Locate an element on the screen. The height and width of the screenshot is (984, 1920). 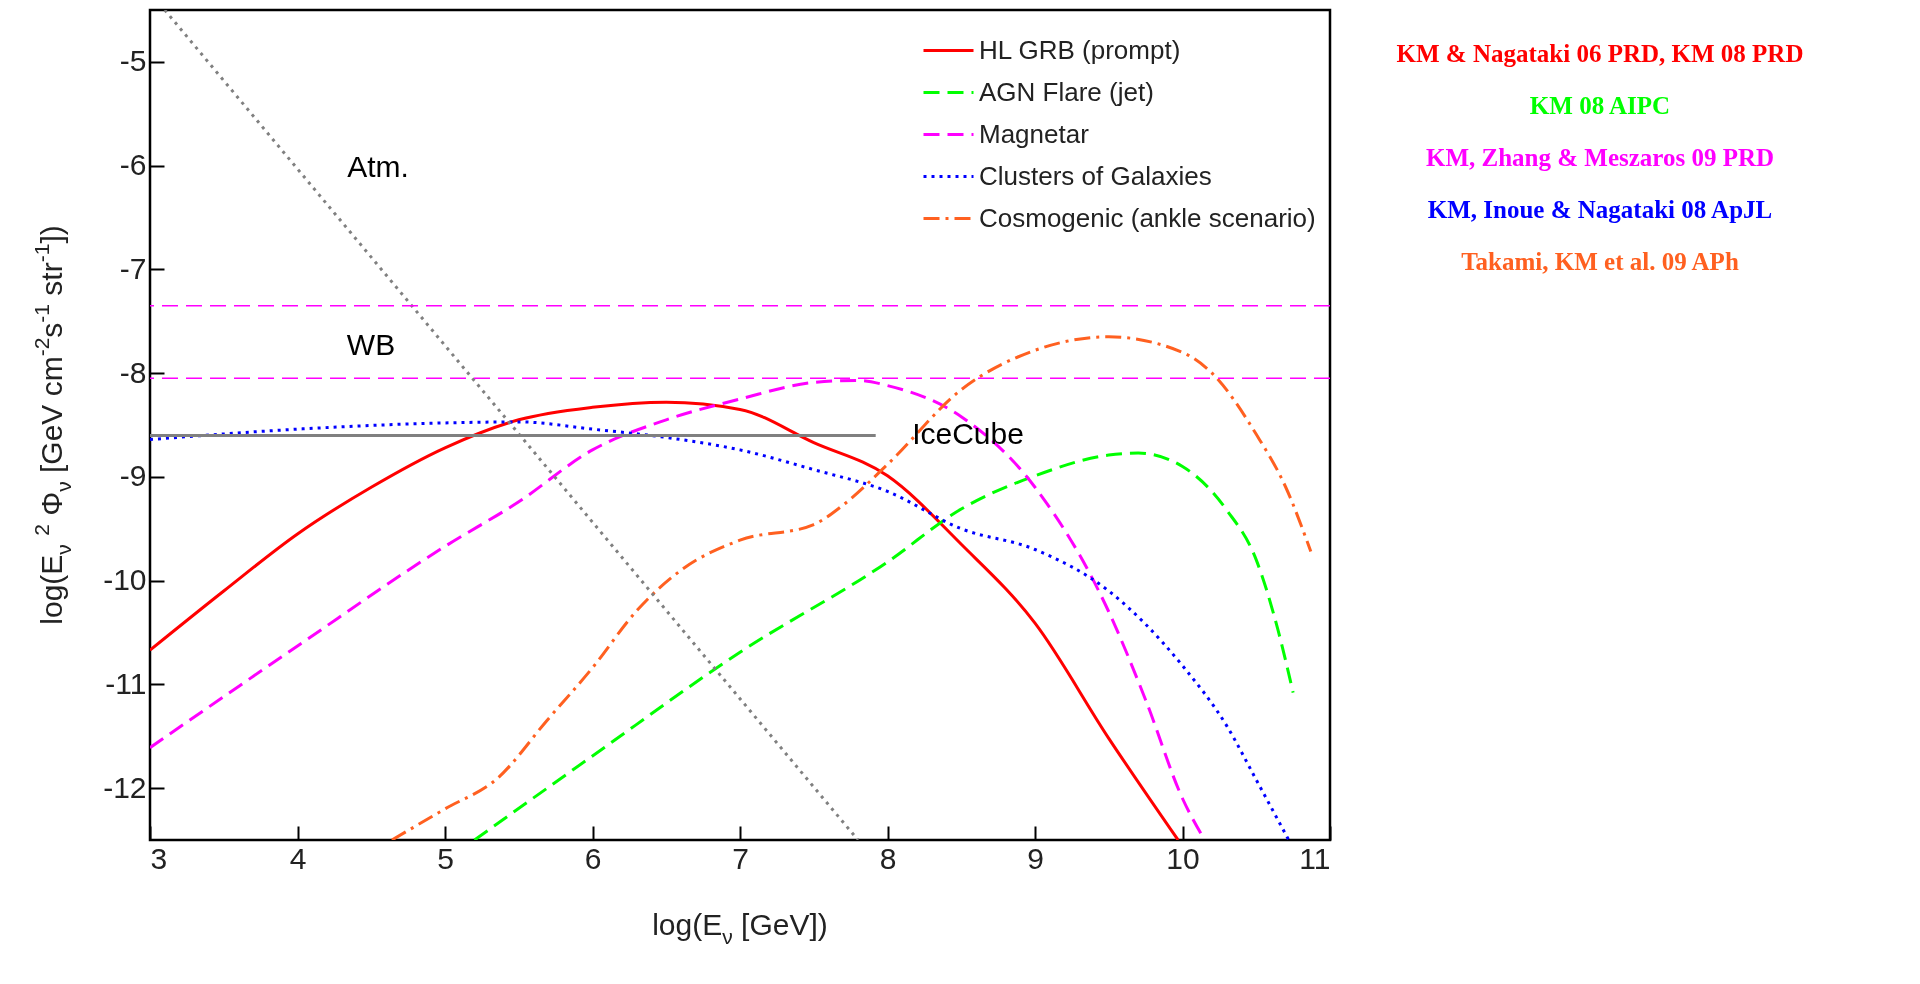
y-tick-label: -5 is located at coordinates (133, 61).